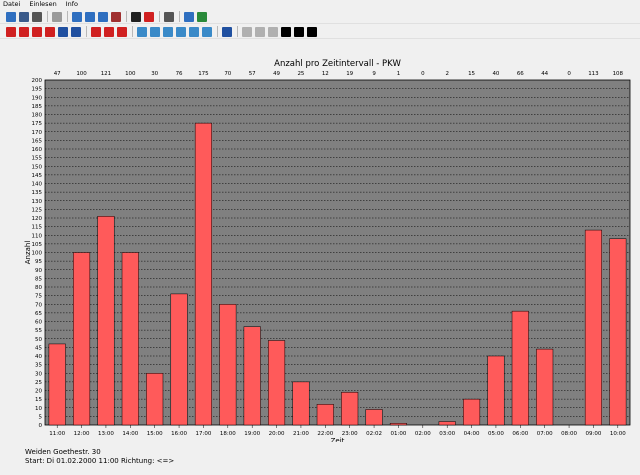  Describe the element at coordinates (11, 31) in the screenshot. I see `vehicle-car-icon` at that location.